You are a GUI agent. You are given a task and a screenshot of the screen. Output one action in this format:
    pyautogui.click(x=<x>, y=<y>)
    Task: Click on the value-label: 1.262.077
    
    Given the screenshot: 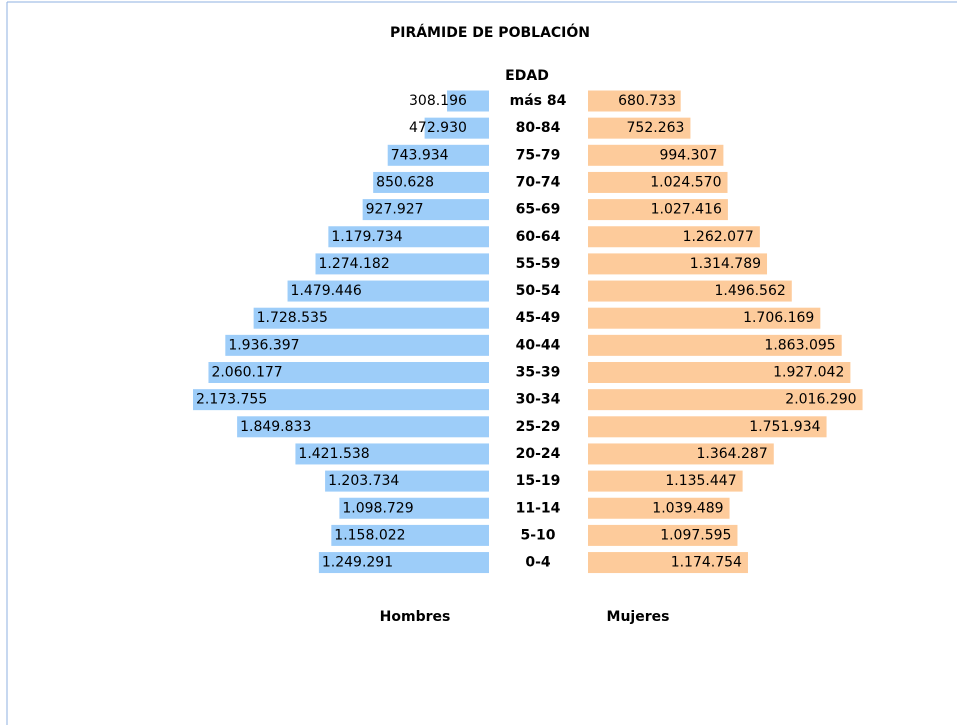 What is the action you would take?
    pyautogui.click(x=718, y=237)
    